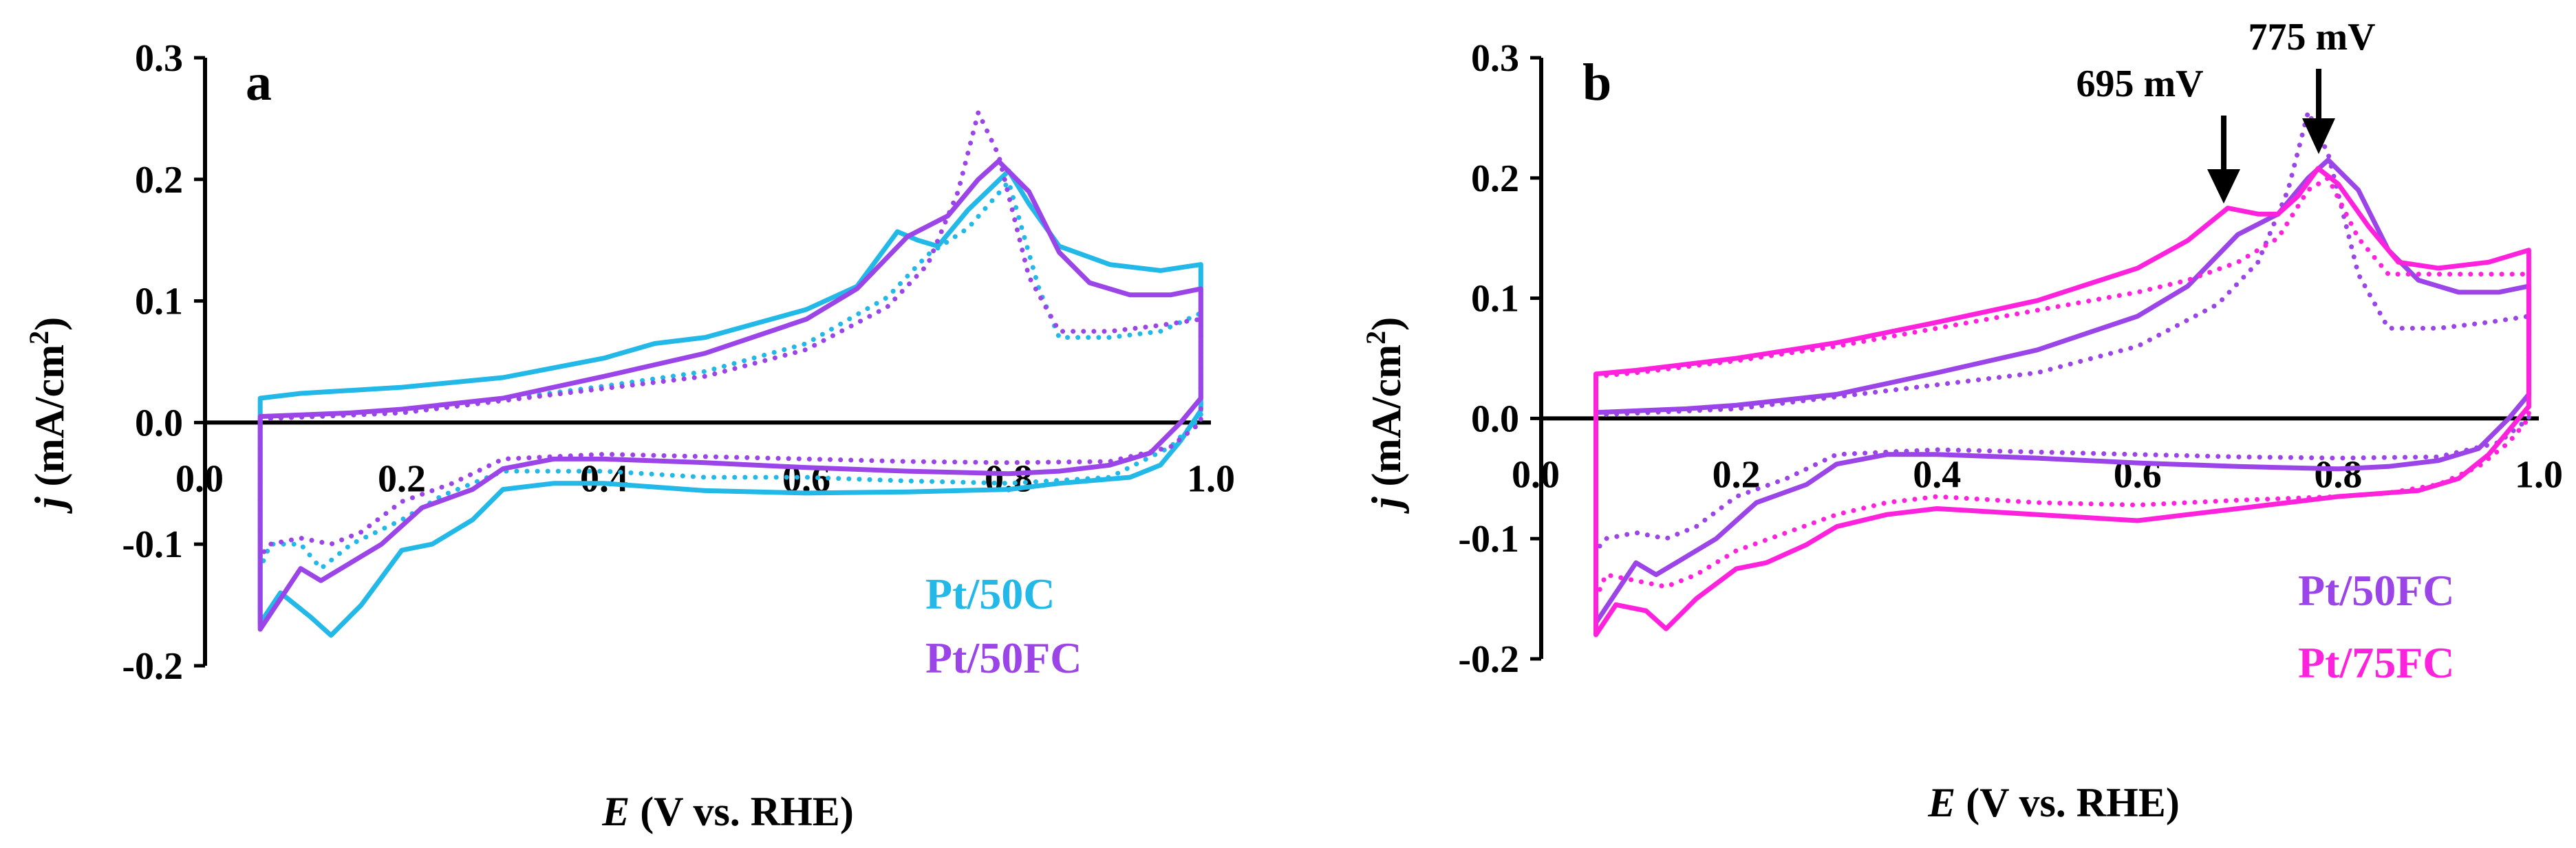 This screenshot has width=2576, height=848. Describe the element at coordinates (2223, 160) in the screenshot. I see `annotation-695mv-arrow` at that location.